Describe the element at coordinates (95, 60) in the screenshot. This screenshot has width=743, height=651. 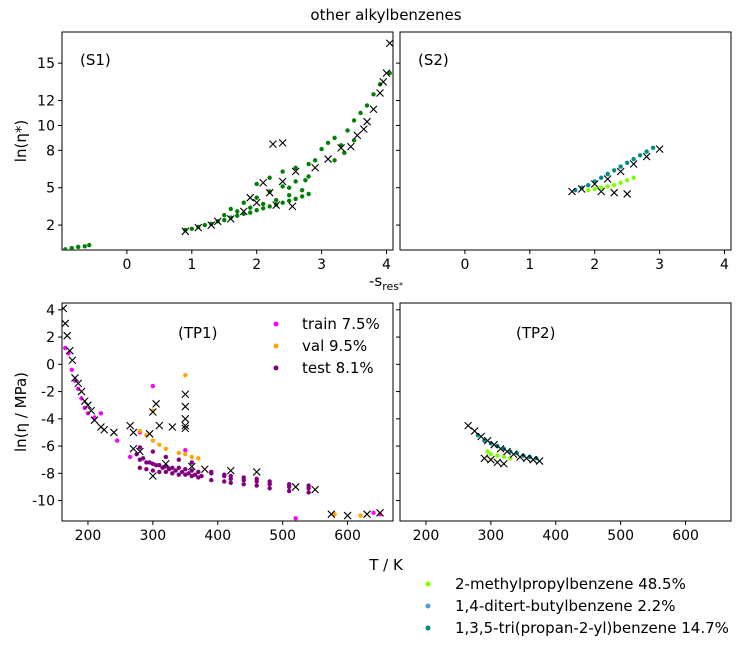
I see `panel-label: (S1)` at that location.